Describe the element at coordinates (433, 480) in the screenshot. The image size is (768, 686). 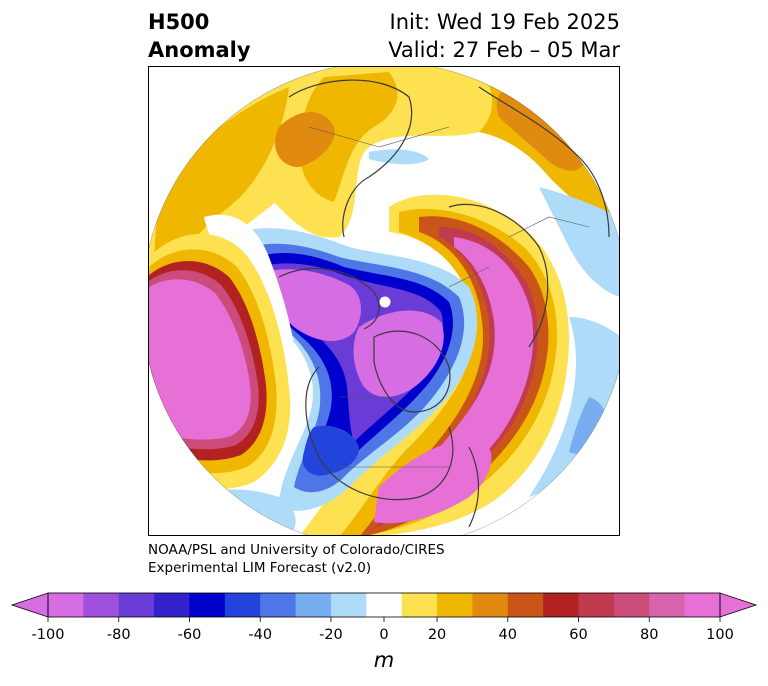
I see `positive-atlantic-south-lobe` at that location.